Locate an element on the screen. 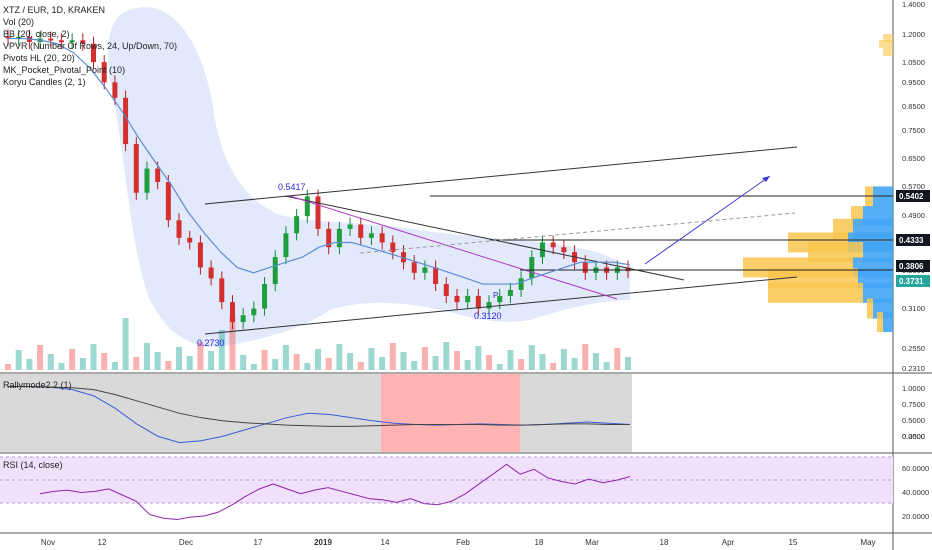 This screenshot has width=932, height=550. price-badge-label: 0.3806 is located at coordinates (911, 266).